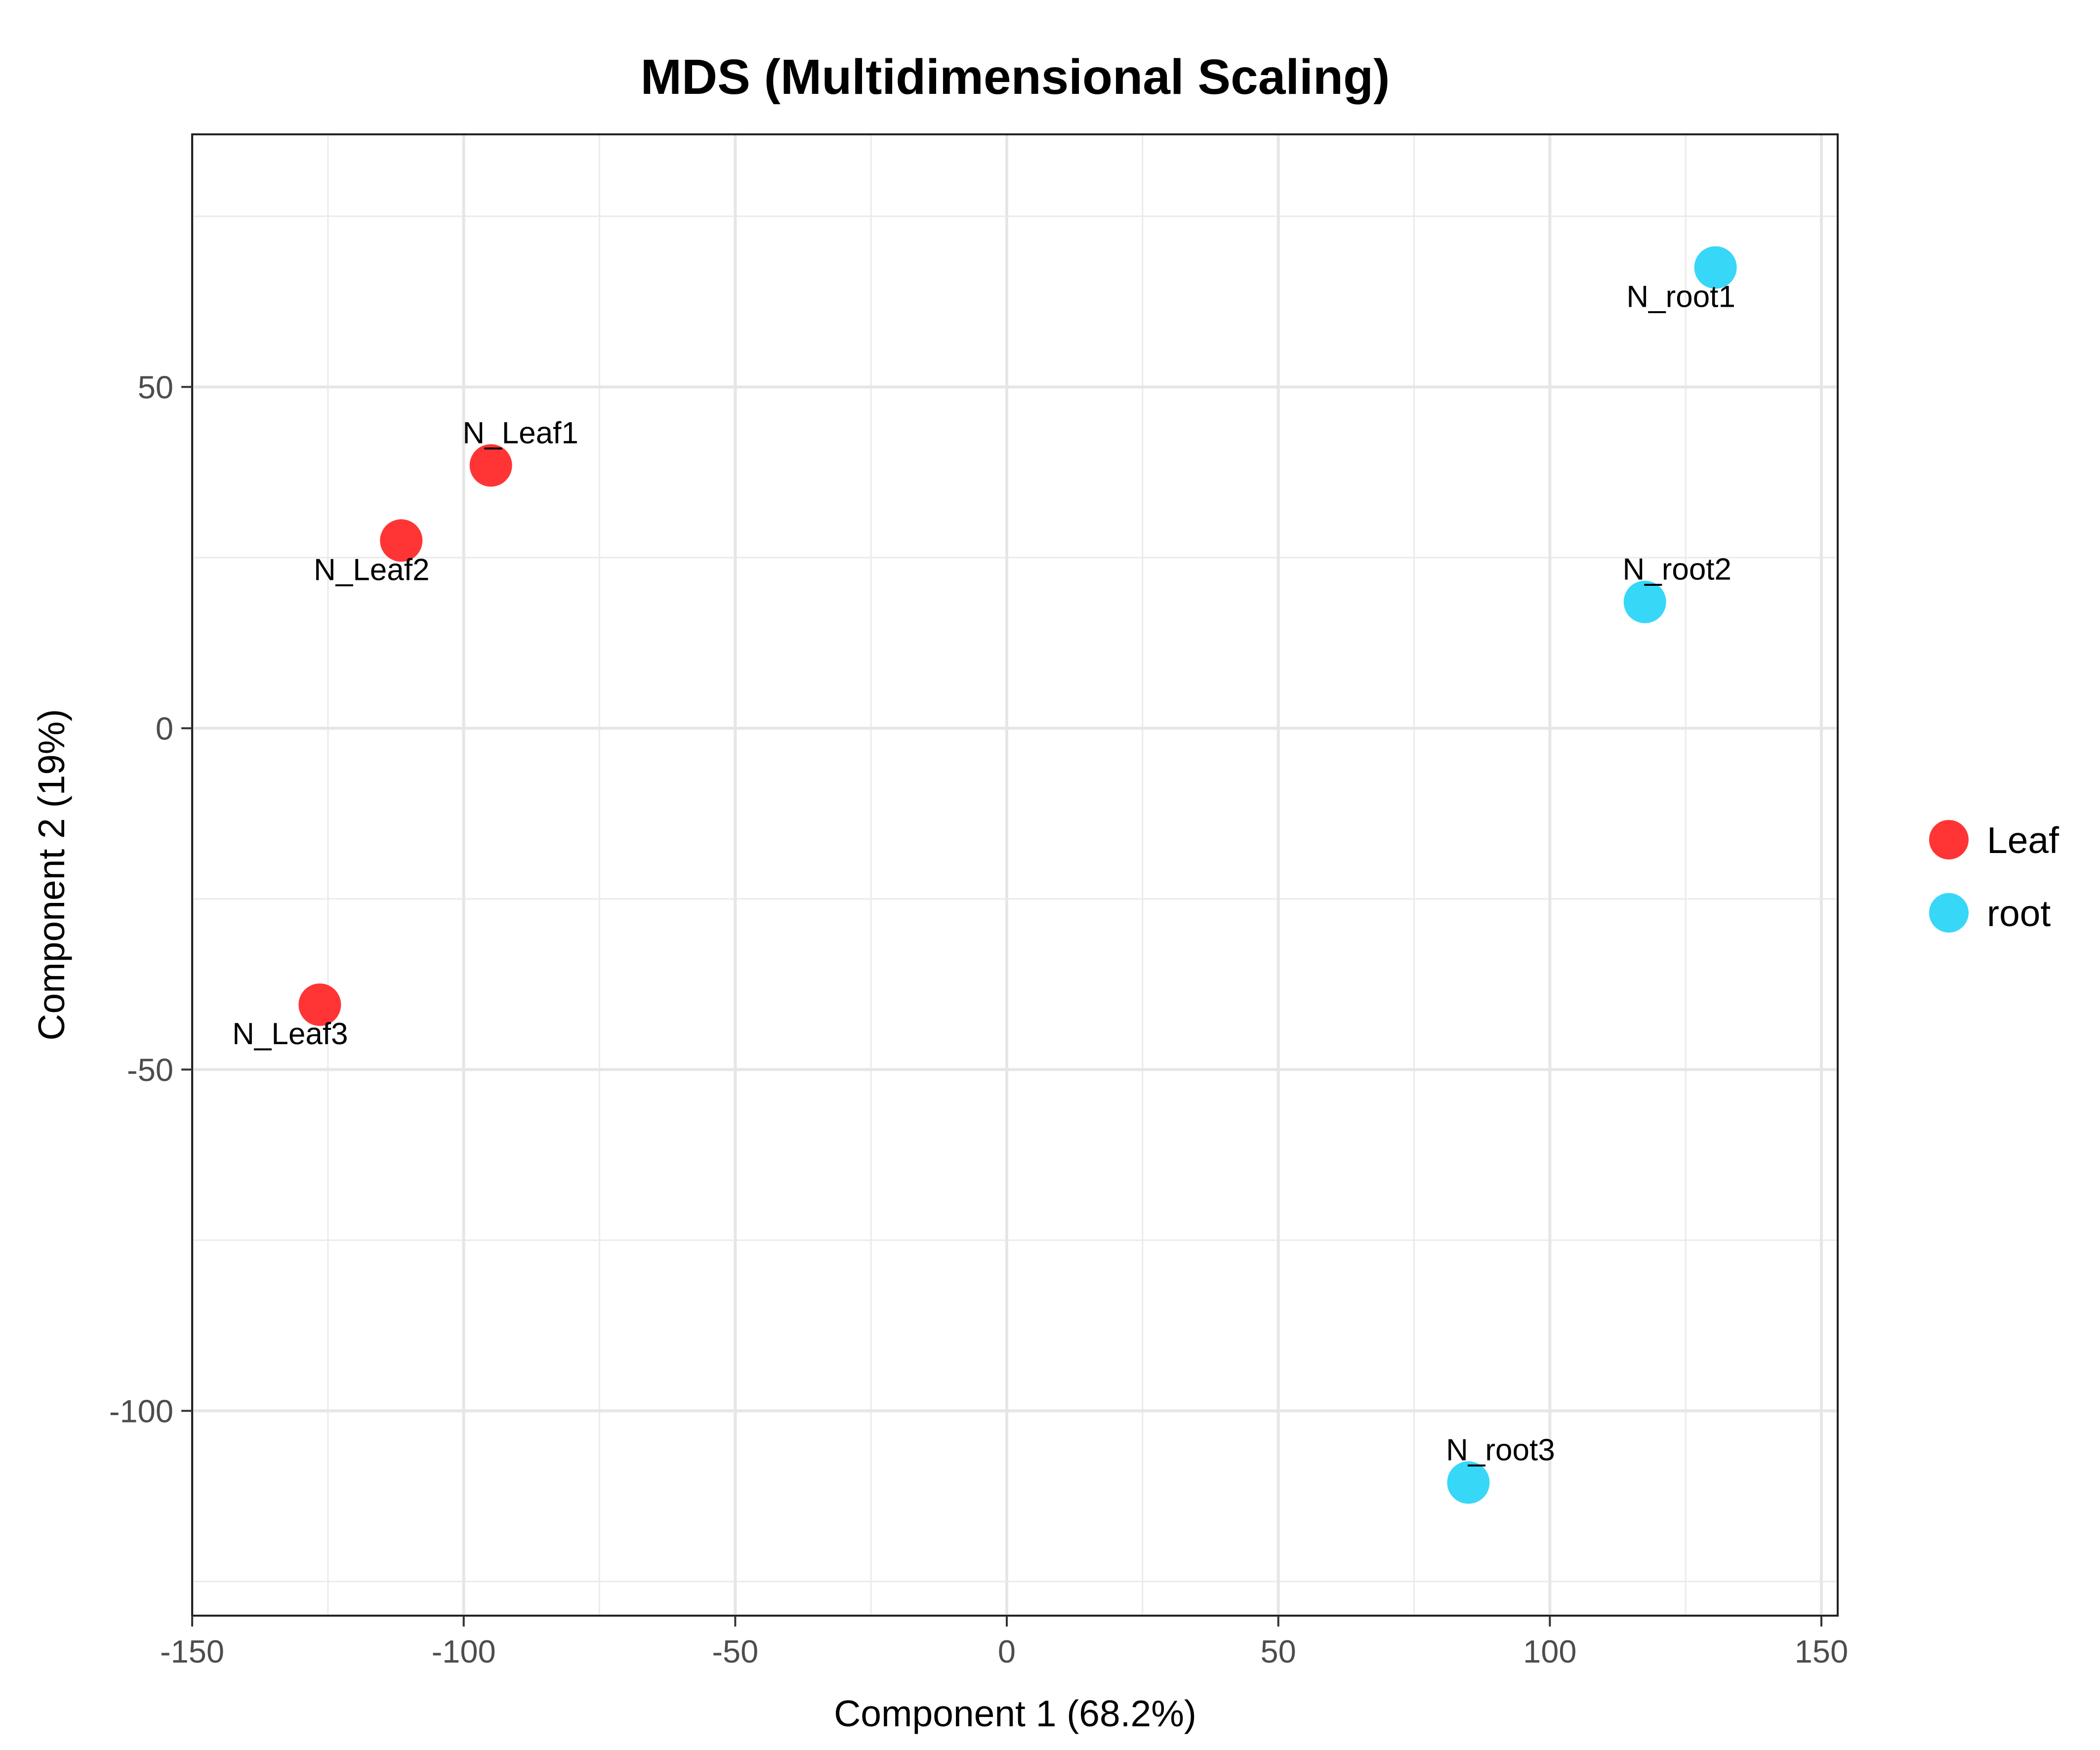 This screenshot has height=1750, width=2100. I want to click on x-tick-label: -150, so click(192, 1651).